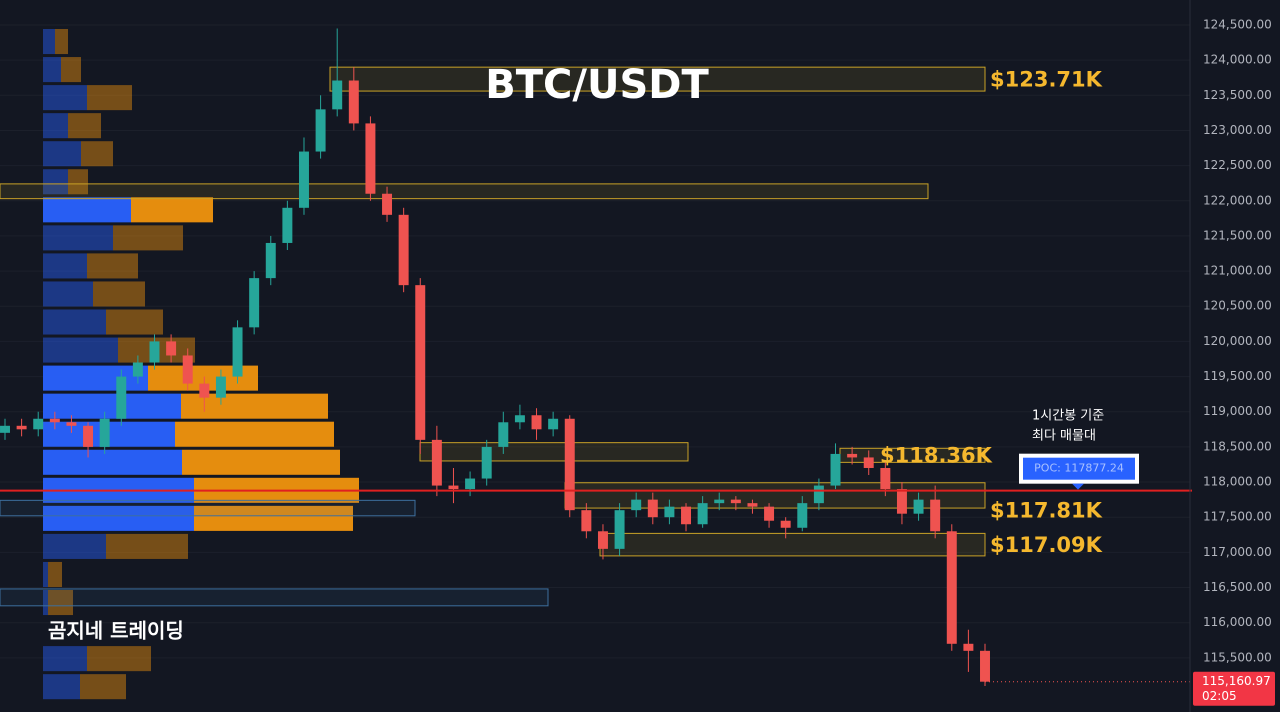 Image resolution: width=1280 pixels, height=712 pixels. What do you see at coordinates (1219, 696) in the screenshot?
I see `countdown-label: 02:05` at bounding box center [1219, 696].